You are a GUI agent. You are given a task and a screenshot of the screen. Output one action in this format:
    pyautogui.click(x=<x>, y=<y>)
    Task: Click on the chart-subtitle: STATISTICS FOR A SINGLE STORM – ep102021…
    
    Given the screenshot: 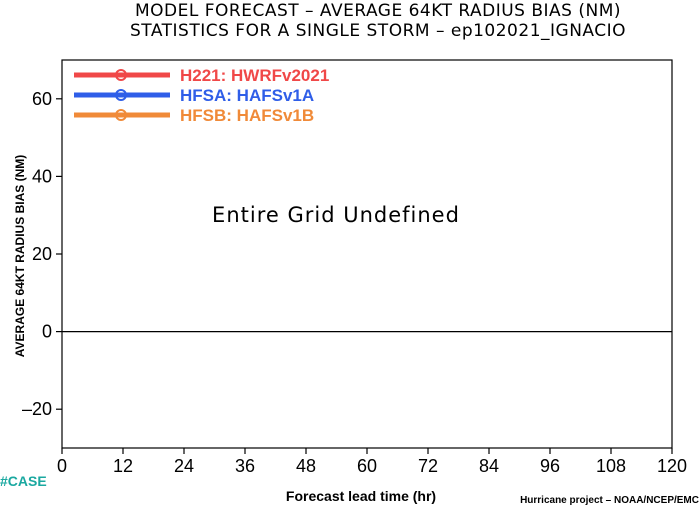 What is the action you would take?
    pyautogui.click(x=378, y=31)
    